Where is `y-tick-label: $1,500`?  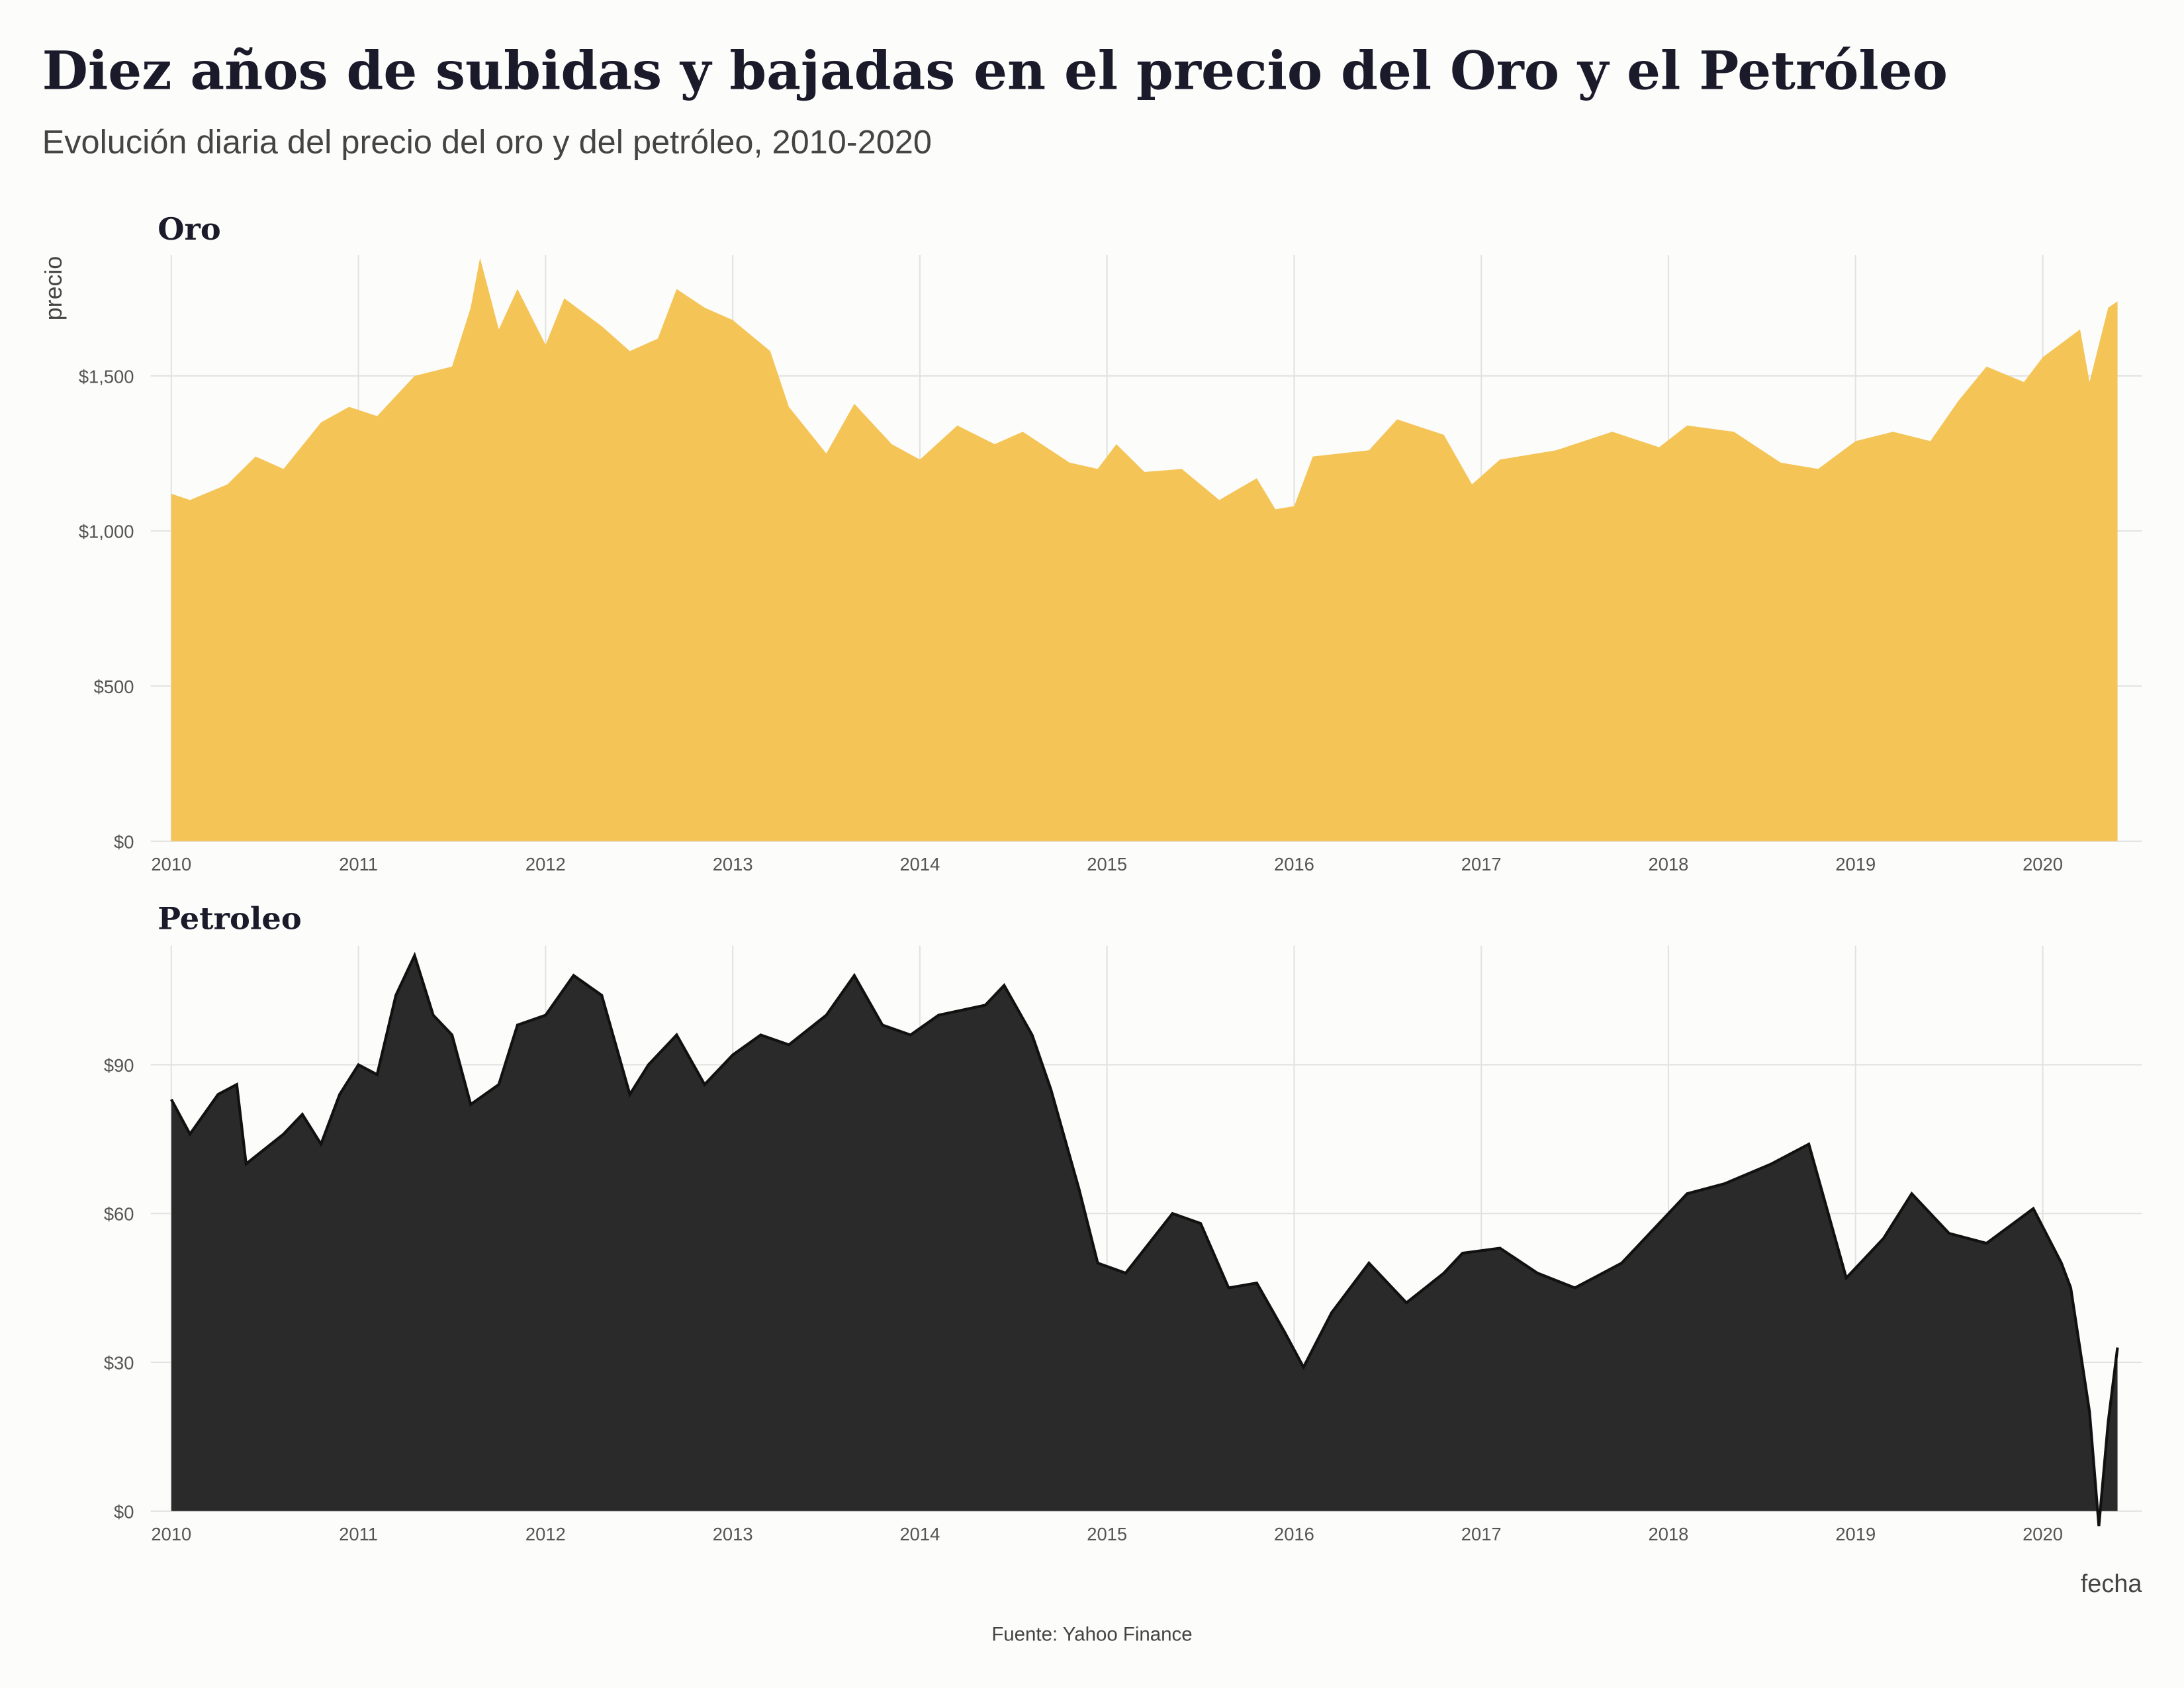
y-tick-label: $1,500 is located at coordinates (106, 376).